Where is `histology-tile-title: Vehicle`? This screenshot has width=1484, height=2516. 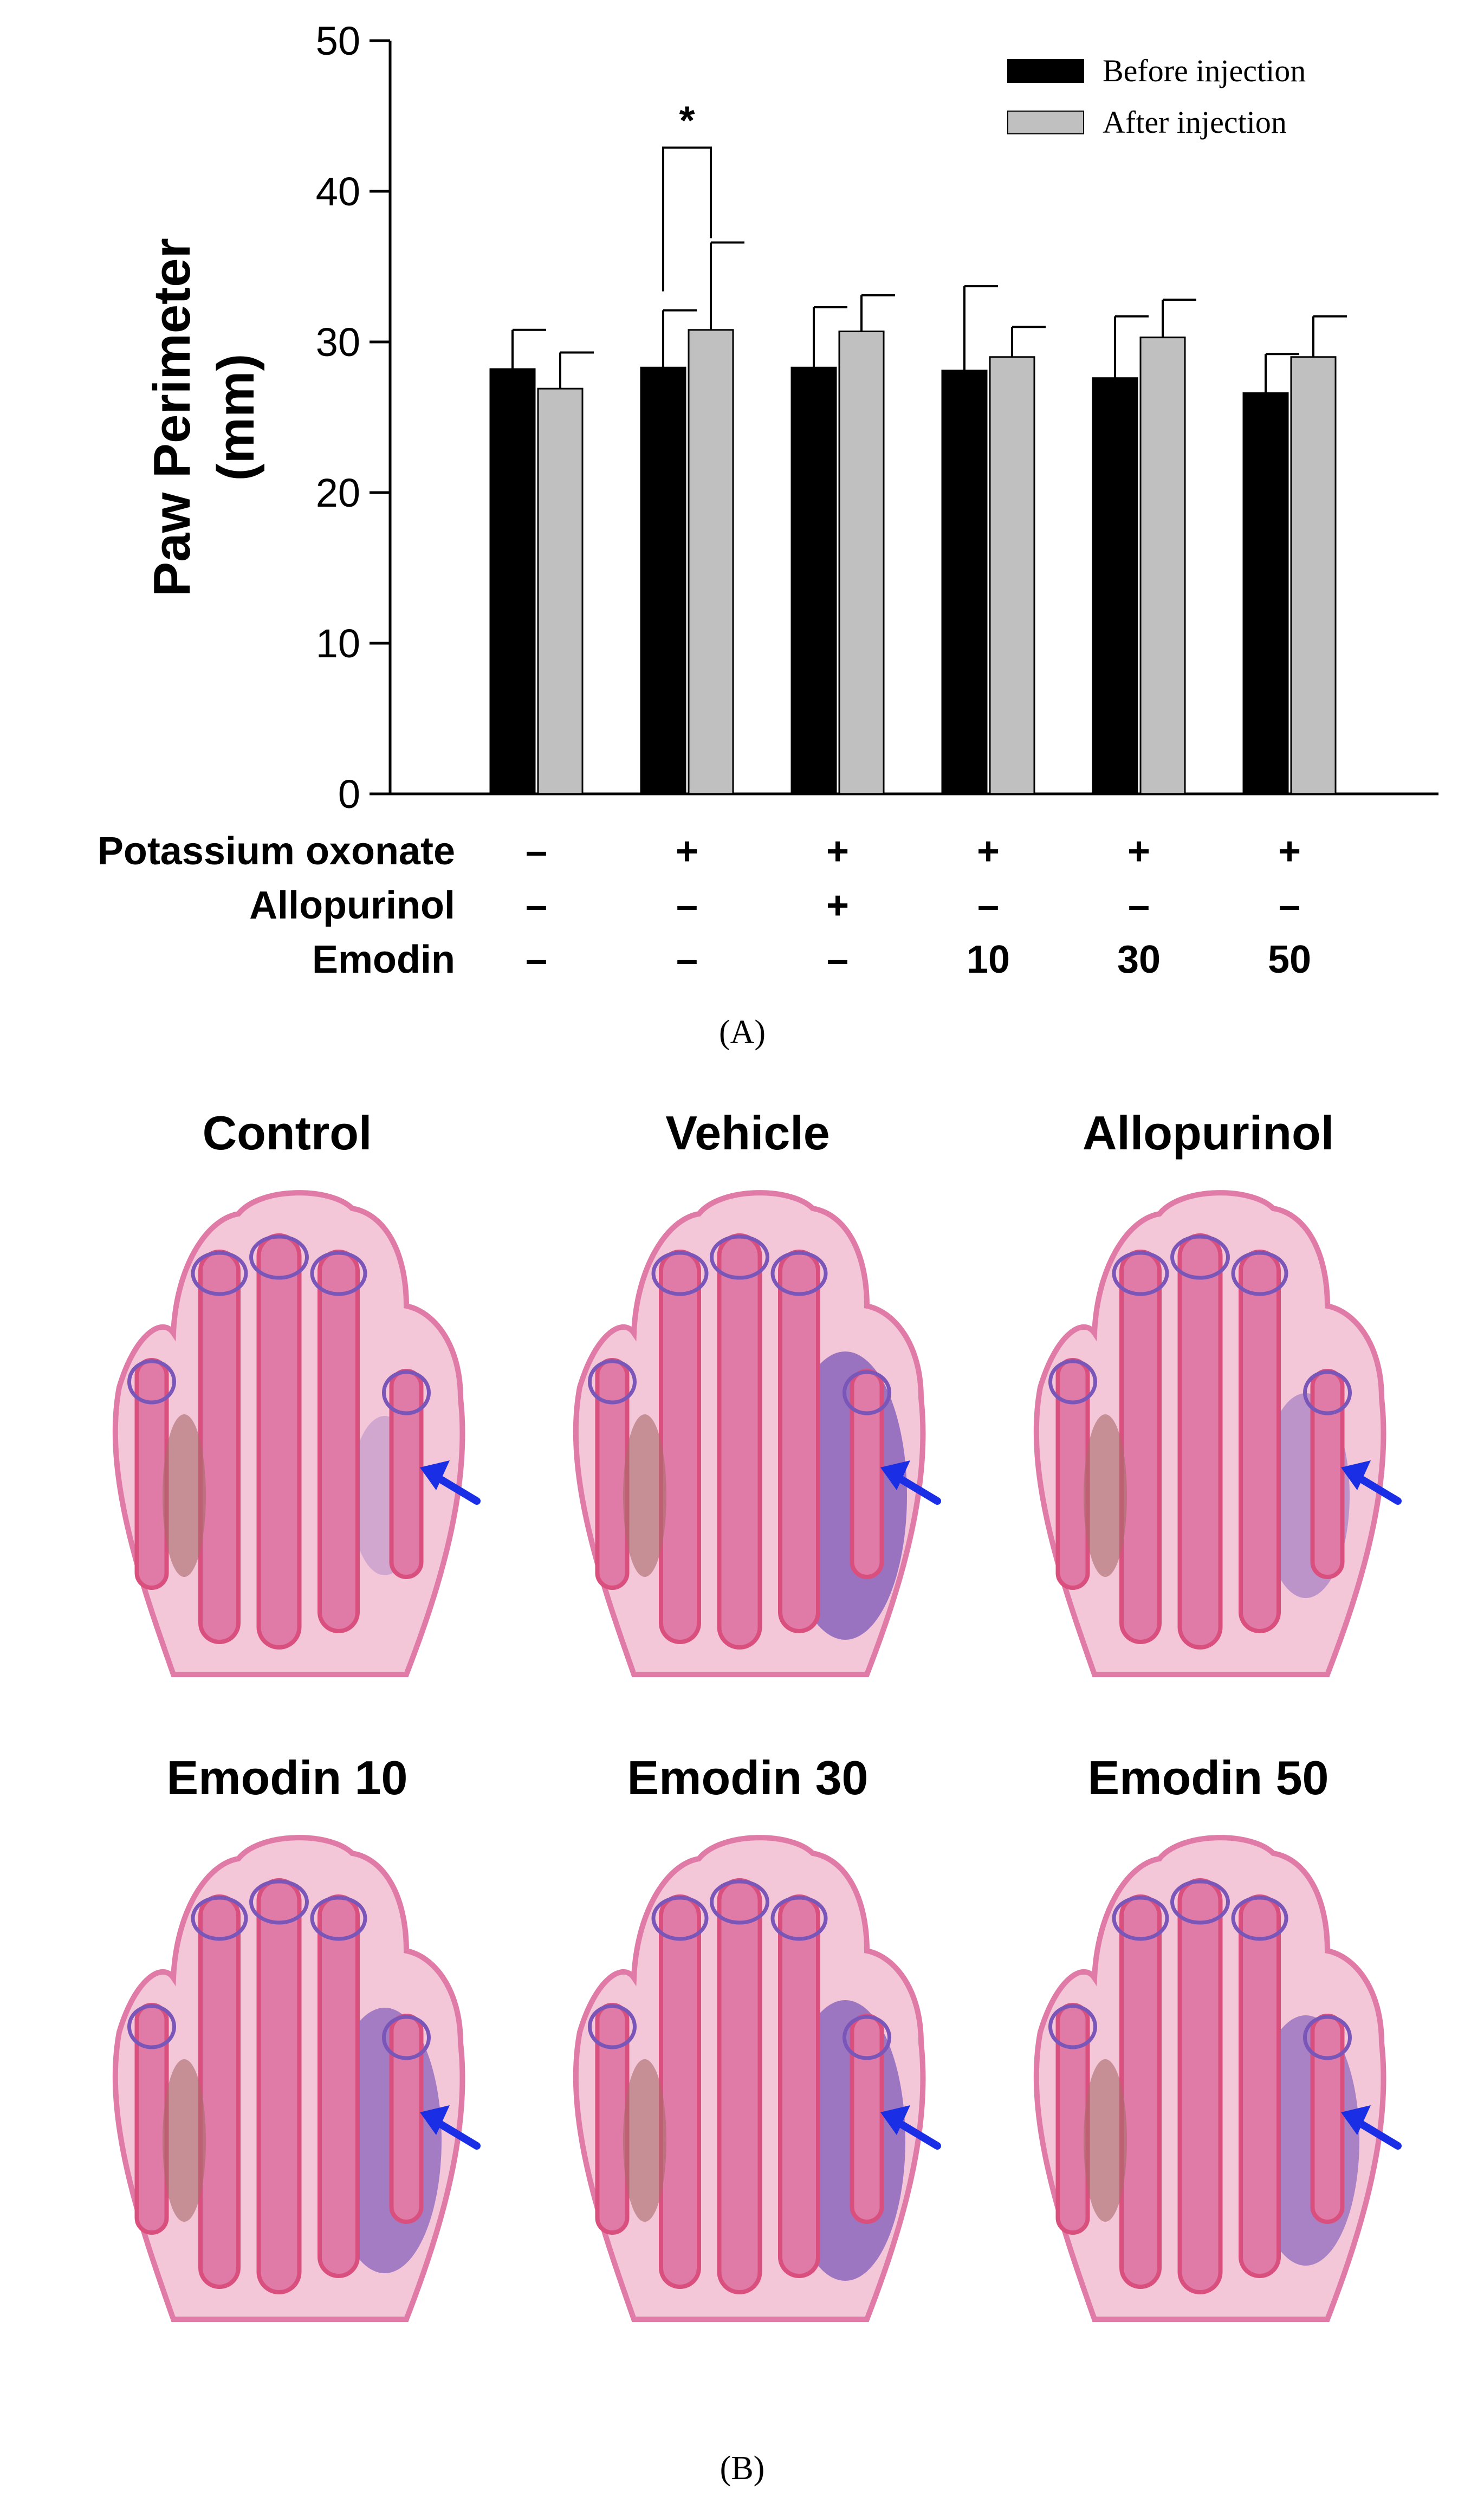 histology-tile-title: Vehicle is located at coordinates (747, 1133).